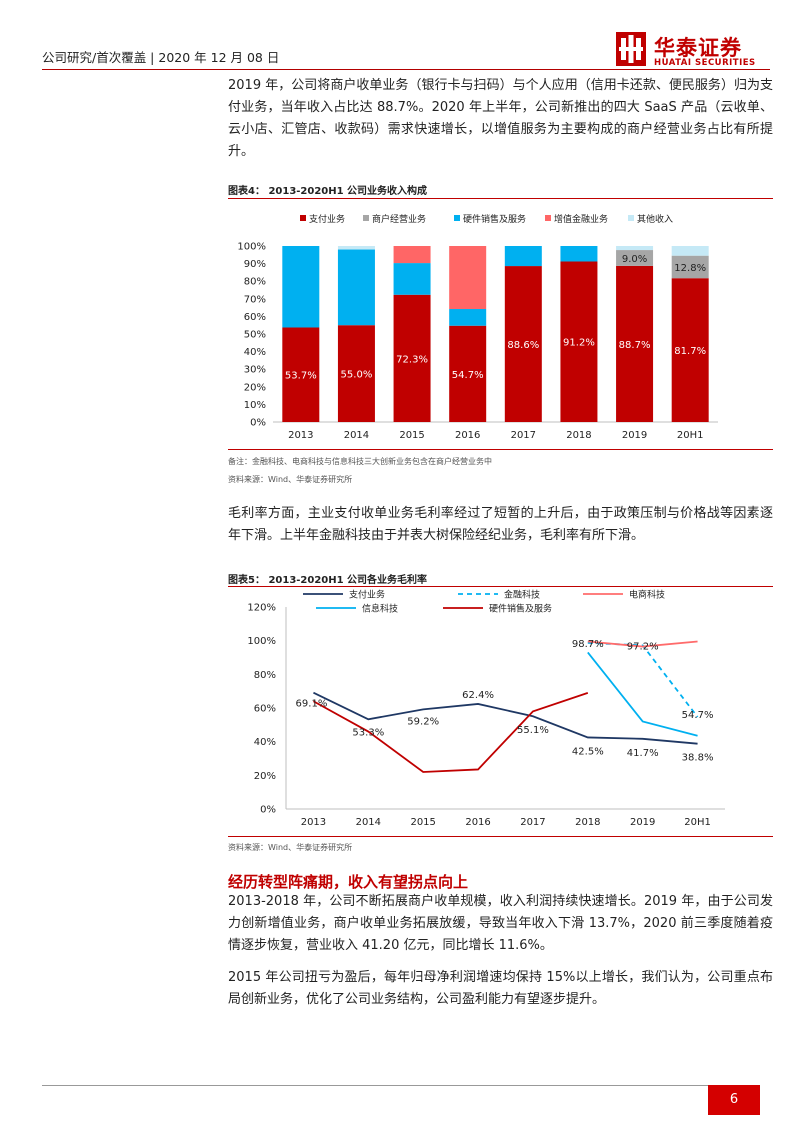 This screenshot has height=1122, width=793. What do you see at coordinates (255, 299) in the screenshot?
I see `y-tick-label: 70%` at bounding box center [255, 299].